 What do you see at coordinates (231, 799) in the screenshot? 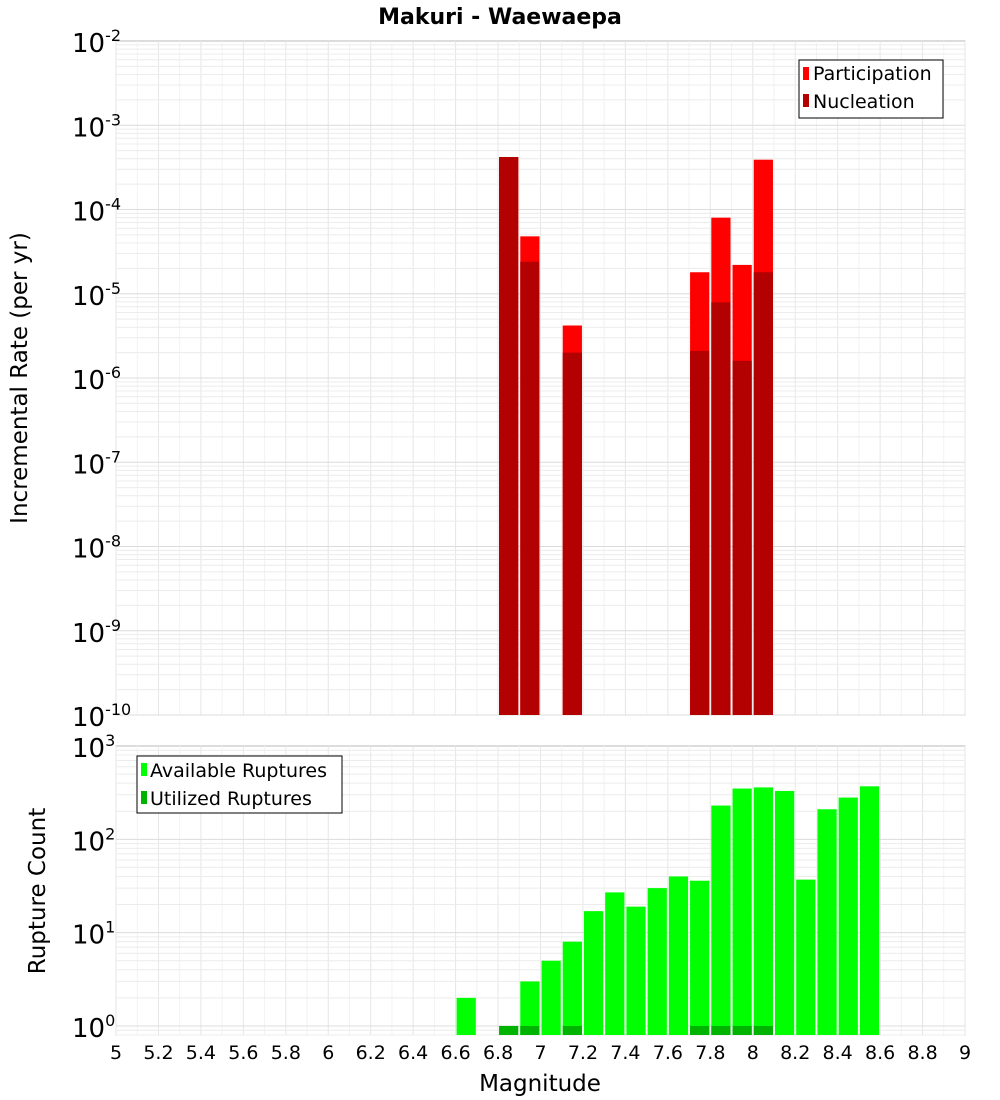
I see `legend-label-utilized: Utilized Ruptures` at bounding box center [231, 799].